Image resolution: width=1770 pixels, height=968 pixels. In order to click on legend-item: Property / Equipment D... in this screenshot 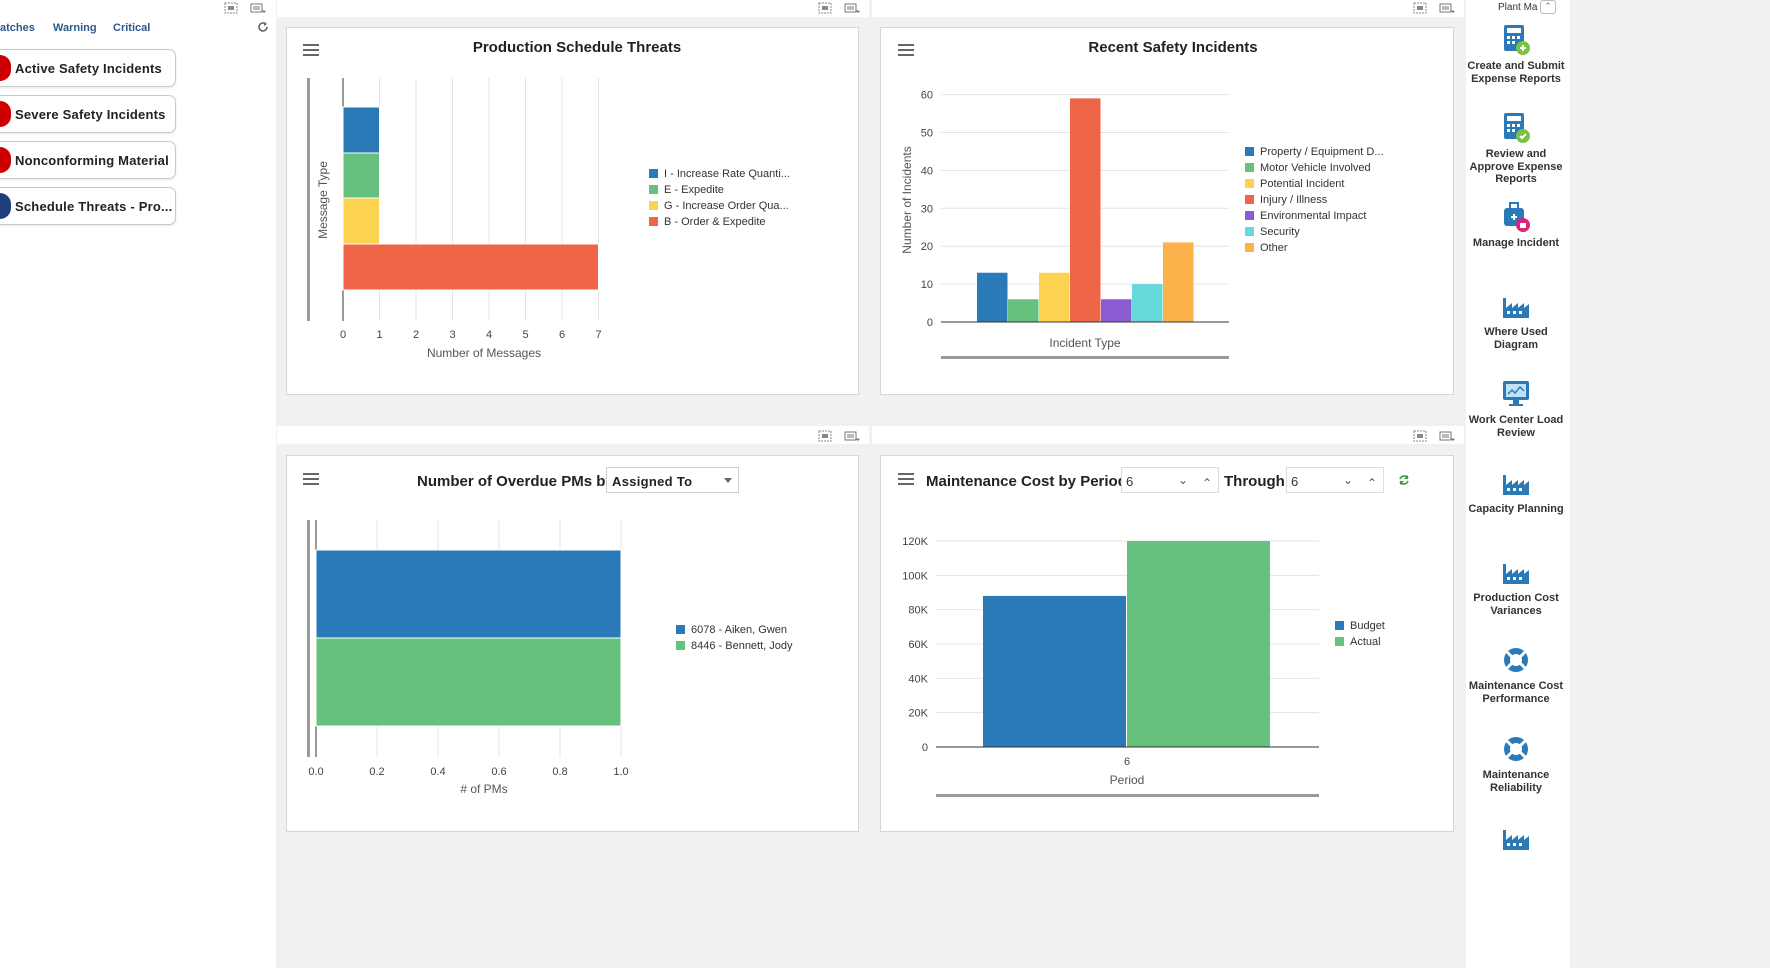, I will do `click(1314, 154)`.